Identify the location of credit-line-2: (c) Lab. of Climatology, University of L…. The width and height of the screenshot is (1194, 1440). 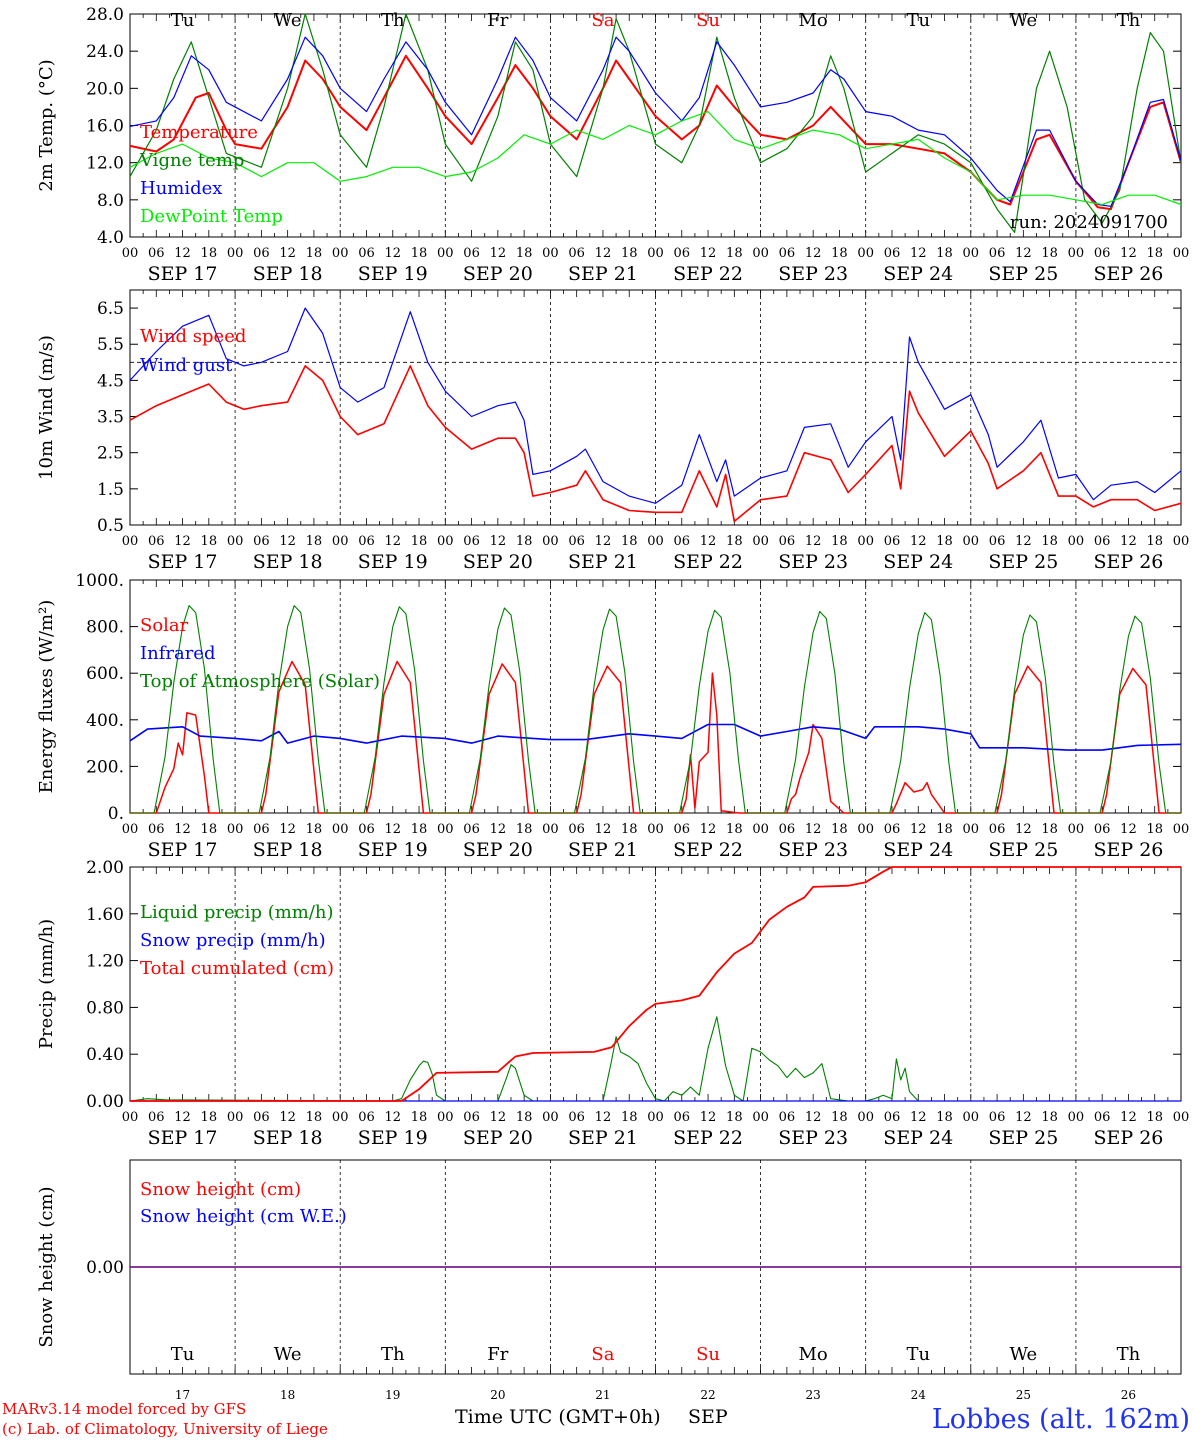
(165, 1429).